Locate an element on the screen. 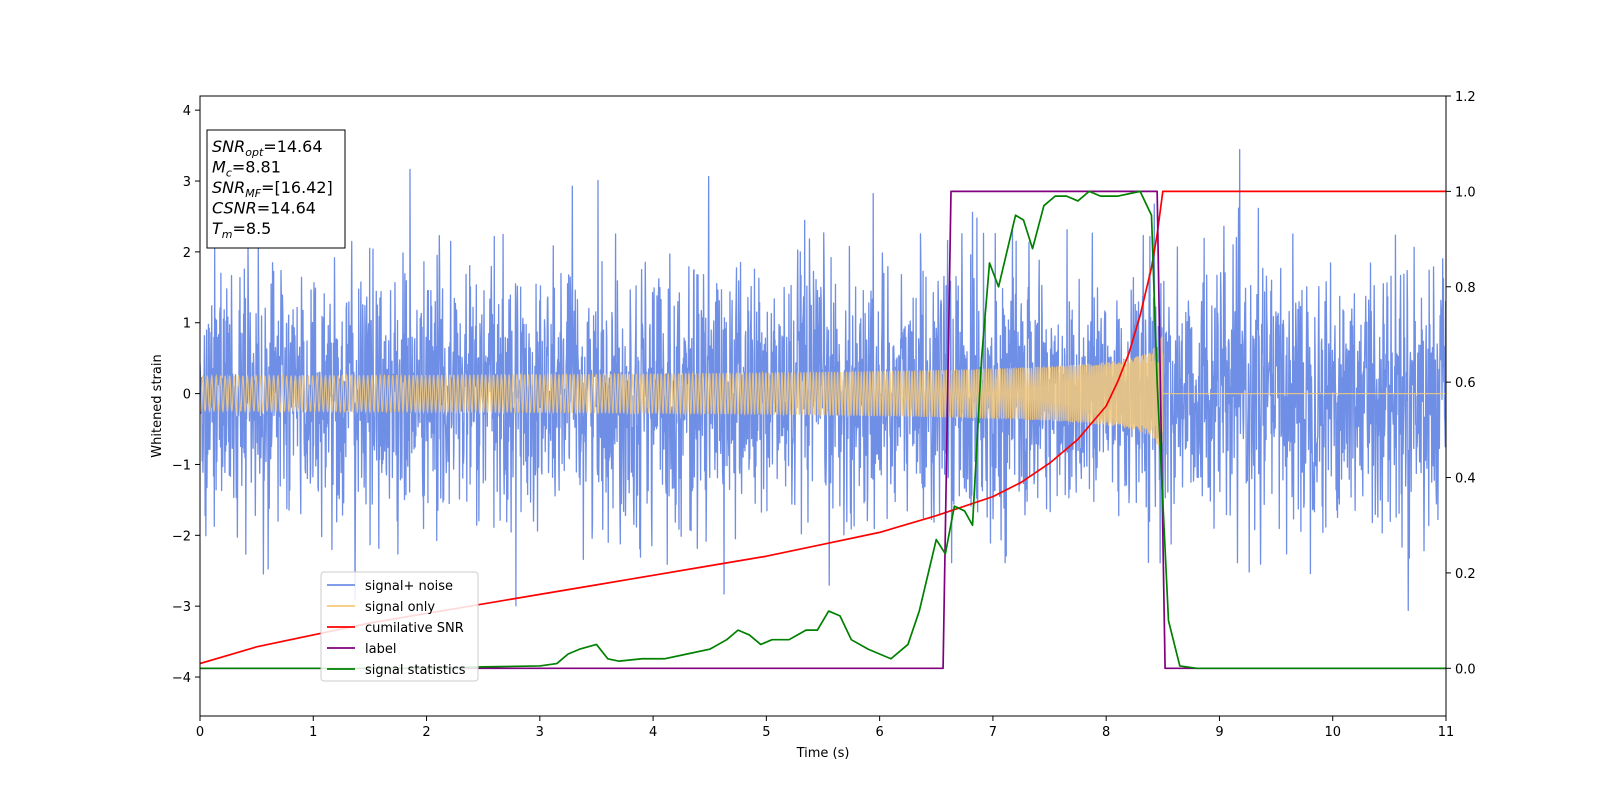  x-tick-label: 8 is located at coordinates (1106, 732).